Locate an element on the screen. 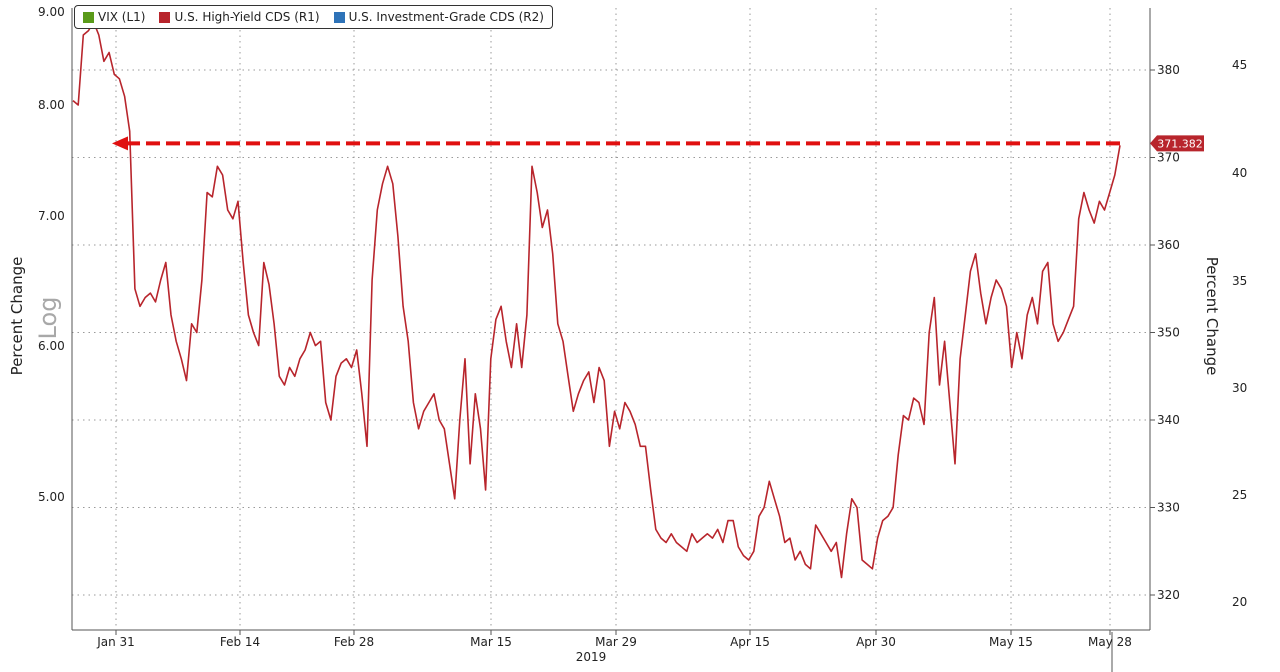 The height and width of the screenshot is (672, 1280). right-axis-1-tick-label: 380 is located at coordinates (1168, 70).